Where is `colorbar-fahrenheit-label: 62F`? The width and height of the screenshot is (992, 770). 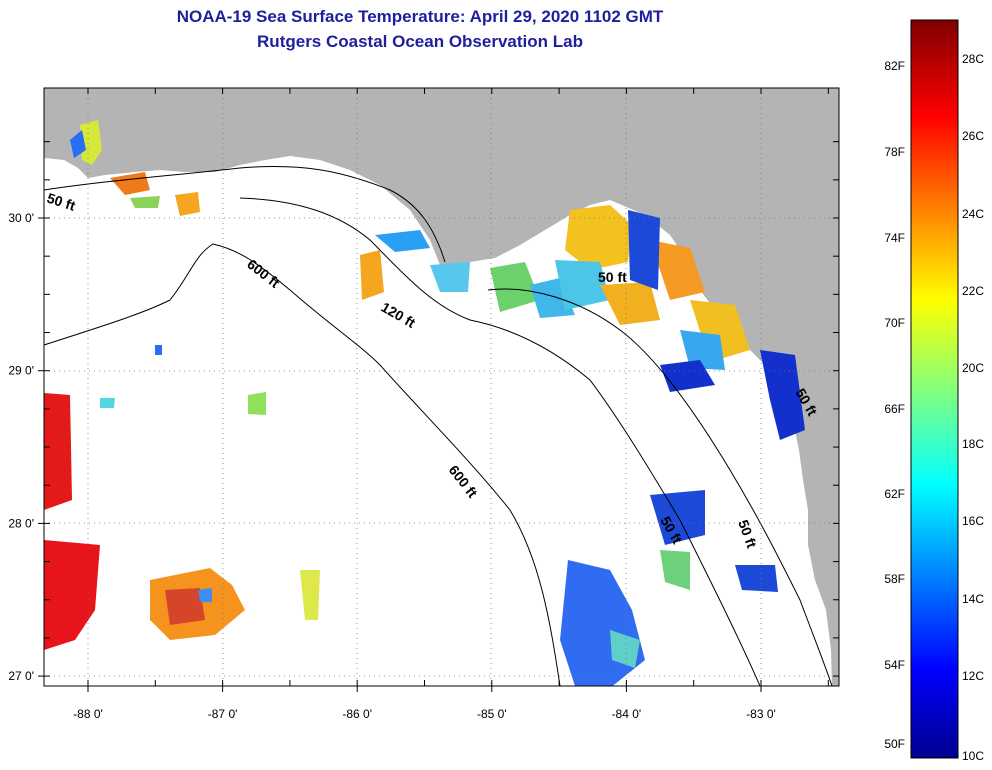 colorbar-fahrenheit-label: 62F is located at coordinates (894, 494).